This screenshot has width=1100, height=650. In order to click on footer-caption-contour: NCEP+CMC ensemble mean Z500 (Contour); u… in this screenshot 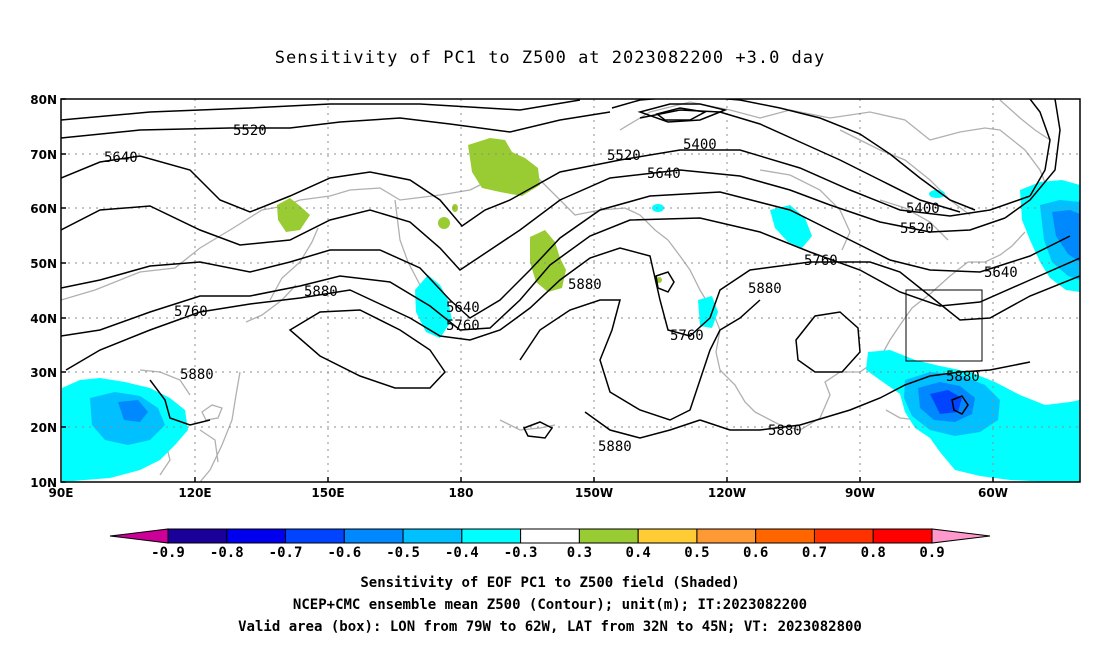, I will do `click(550, 605)`.